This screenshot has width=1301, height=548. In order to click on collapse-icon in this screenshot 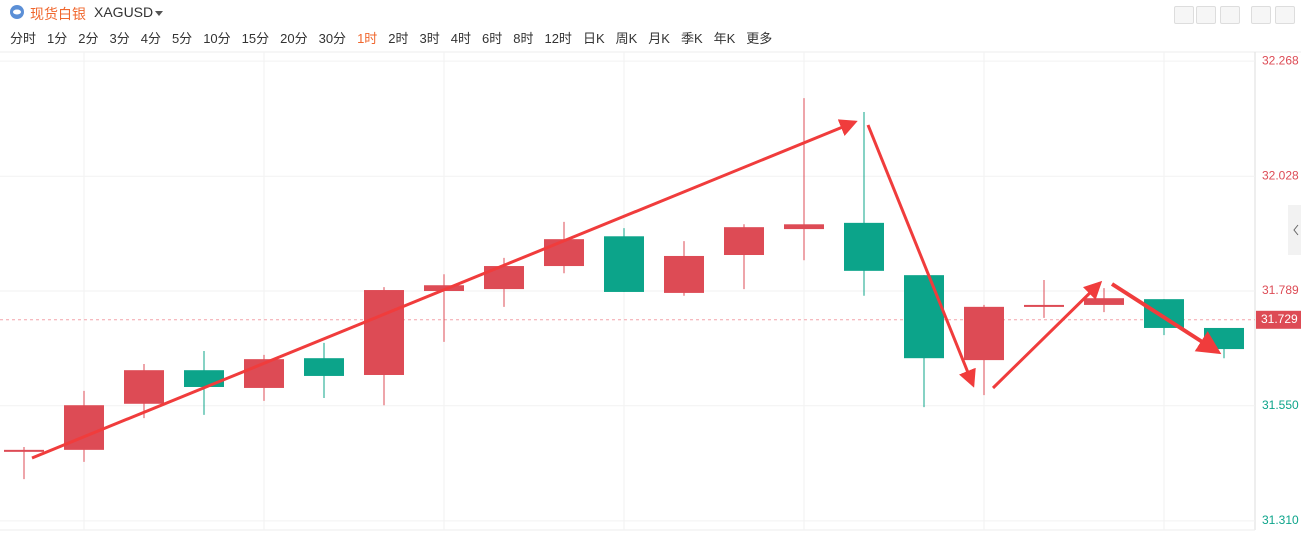, I will do `click(1296, 230)`.